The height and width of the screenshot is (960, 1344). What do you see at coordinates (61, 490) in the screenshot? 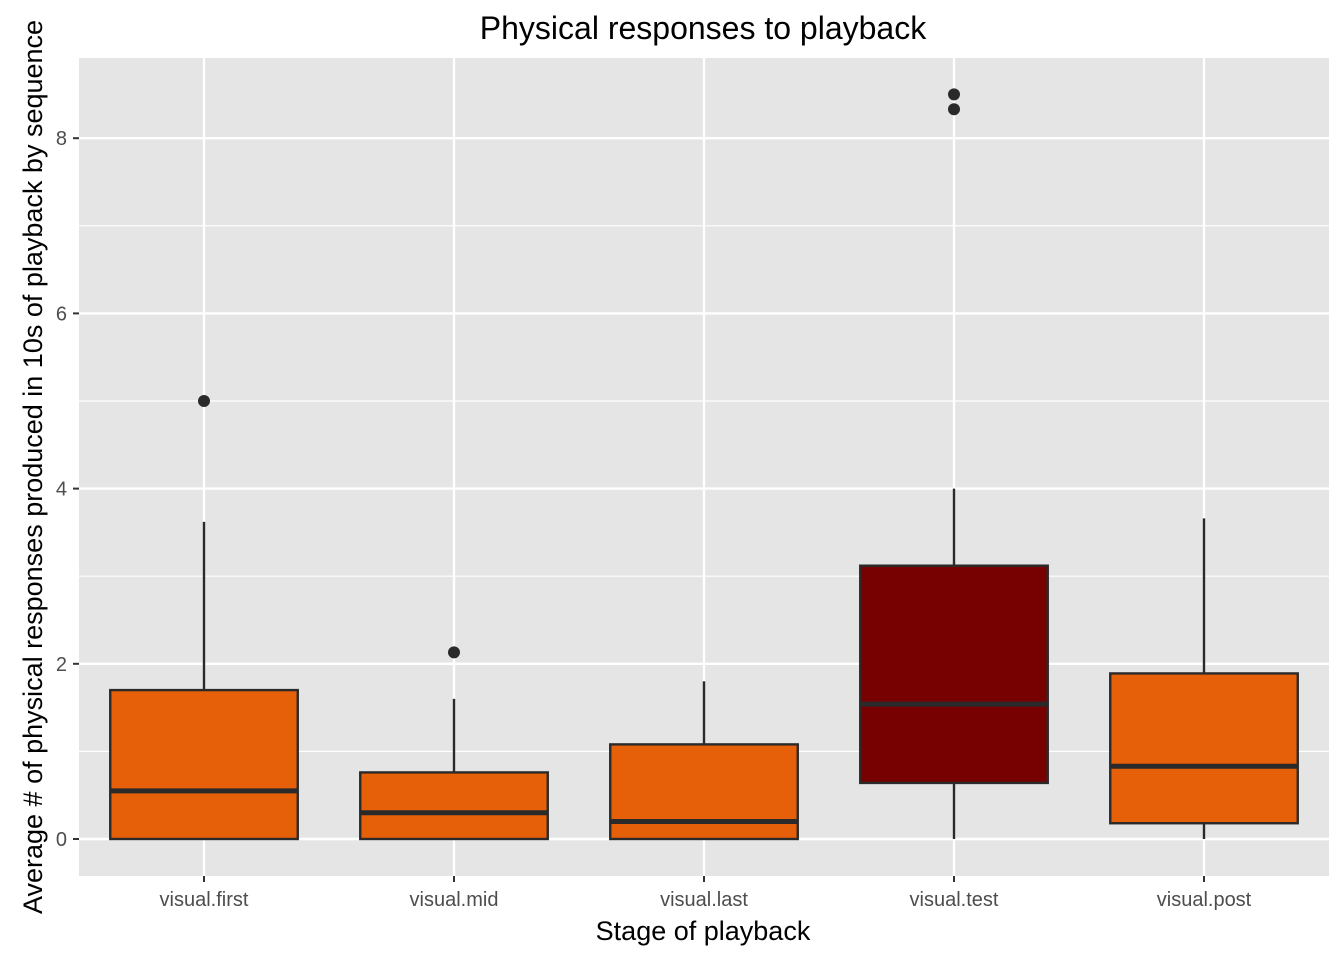
I see `y-tick-label: 4` at bounding box center [61, 490].